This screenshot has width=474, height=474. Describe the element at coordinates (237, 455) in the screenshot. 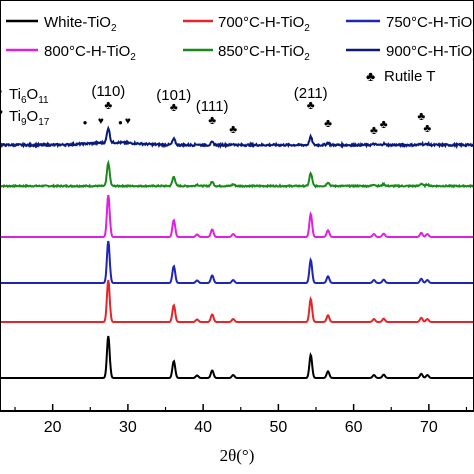

I see `x-axis-label: 2θ(°)` at that location.